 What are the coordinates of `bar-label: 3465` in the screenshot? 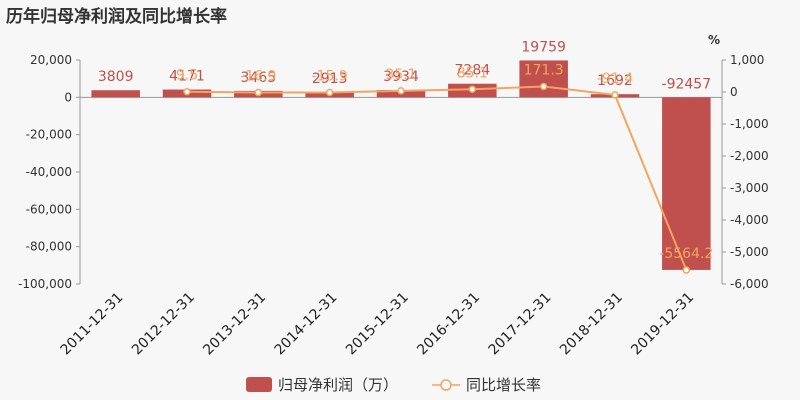 It's located at (259, 78).